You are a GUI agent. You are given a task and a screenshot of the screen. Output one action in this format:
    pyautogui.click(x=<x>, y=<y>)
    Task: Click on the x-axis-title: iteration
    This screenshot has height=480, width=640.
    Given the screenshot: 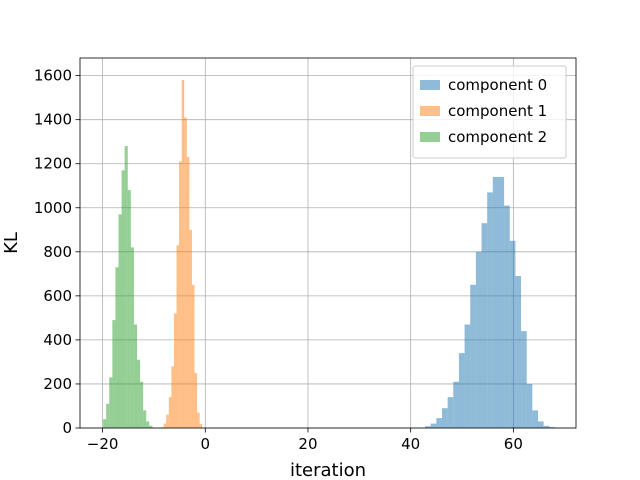 What is the action you would take?
    pyautogui.click(x=328, y=470)
    